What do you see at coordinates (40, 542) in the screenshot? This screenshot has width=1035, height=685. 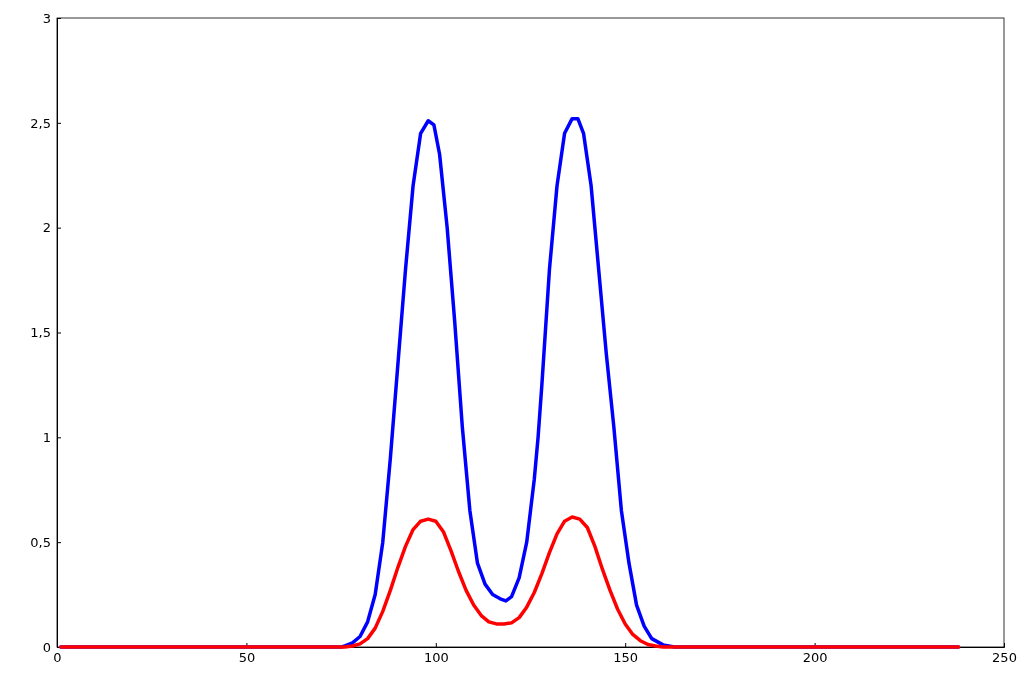 I see `y-tick-label: 0,5` at bounding box center [40, 542].